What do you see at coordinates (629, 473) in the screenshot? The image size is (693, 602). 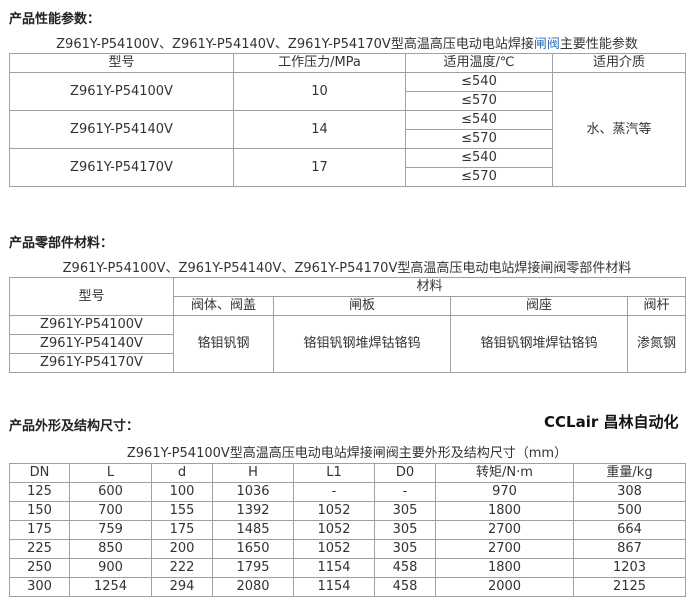 I see `header-cell: 重量/kg` at bounding box center [629, 473].